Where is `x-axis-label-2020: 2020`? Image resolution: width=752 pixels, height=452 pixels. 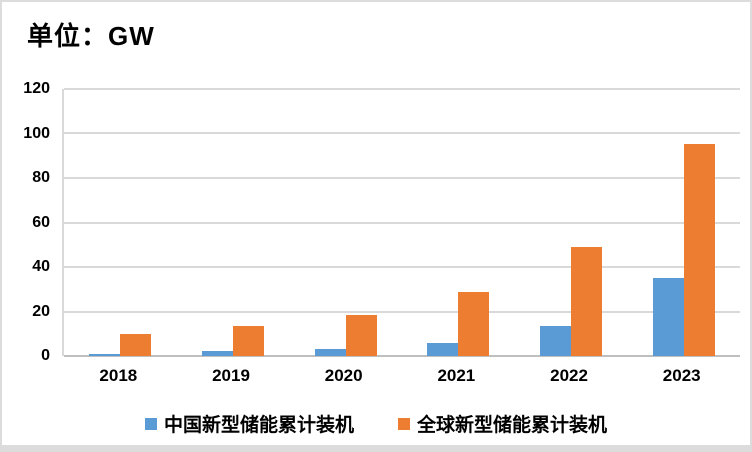 x-axis-label-2020: 2020 is located at coordinates (343, 375).